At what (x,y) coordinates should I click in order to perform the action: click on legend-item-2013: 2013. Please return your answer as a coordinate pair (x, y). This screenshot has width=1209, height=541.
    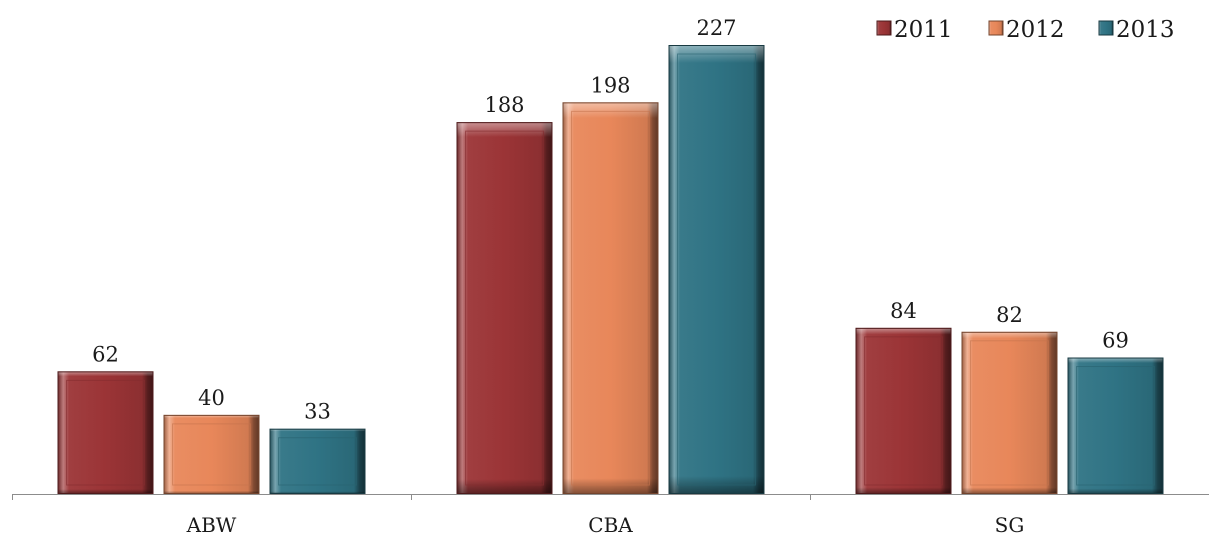
    Looking at the image, I should click on (1136, 30).